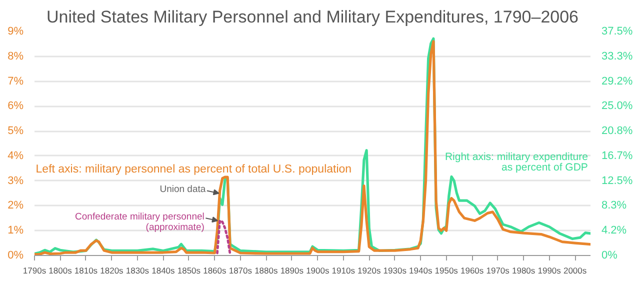  What do you see at coordinates (617, 131) in the screenshot?
I see `y2-tick-label: 20.8%` at bounding box center [617, 131].